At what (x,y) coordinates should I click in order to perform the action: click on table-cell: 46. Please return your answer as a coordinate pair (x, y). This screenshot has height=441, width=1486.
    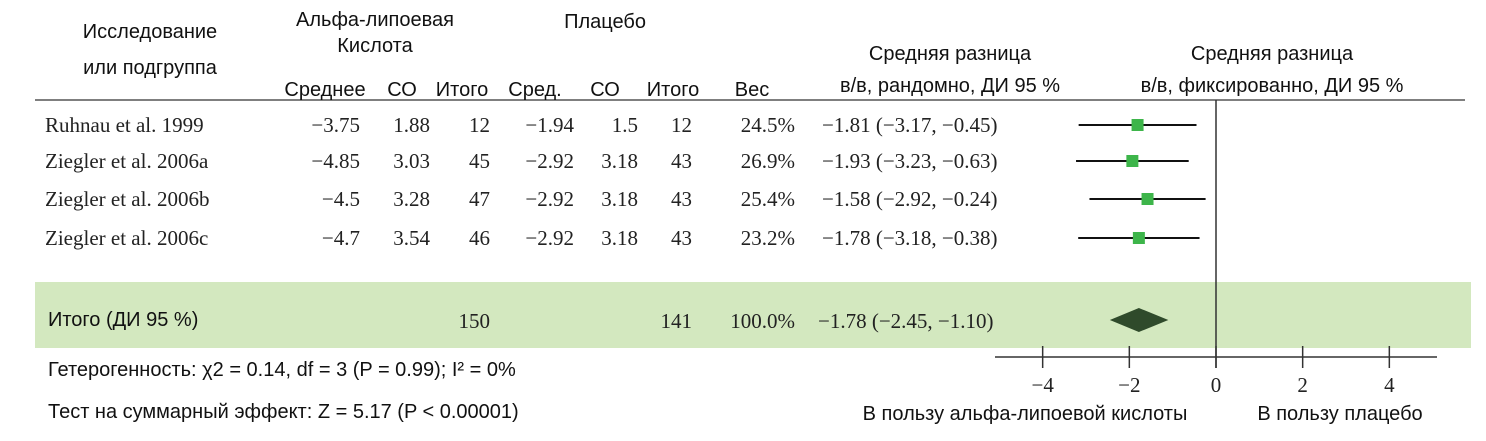
    Looking at the image, I should click on (479, 238).